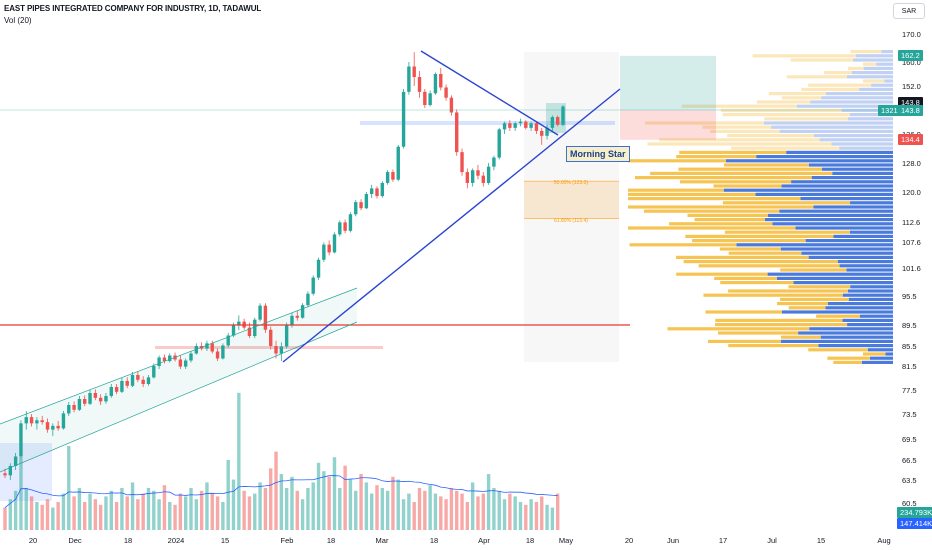 This screenshot has height=550, width=932. What do you see at coordinates (598, 154) in the screenshot?
I see `morning-star-annotation: Morning Star` at bounding box center [598, 154].